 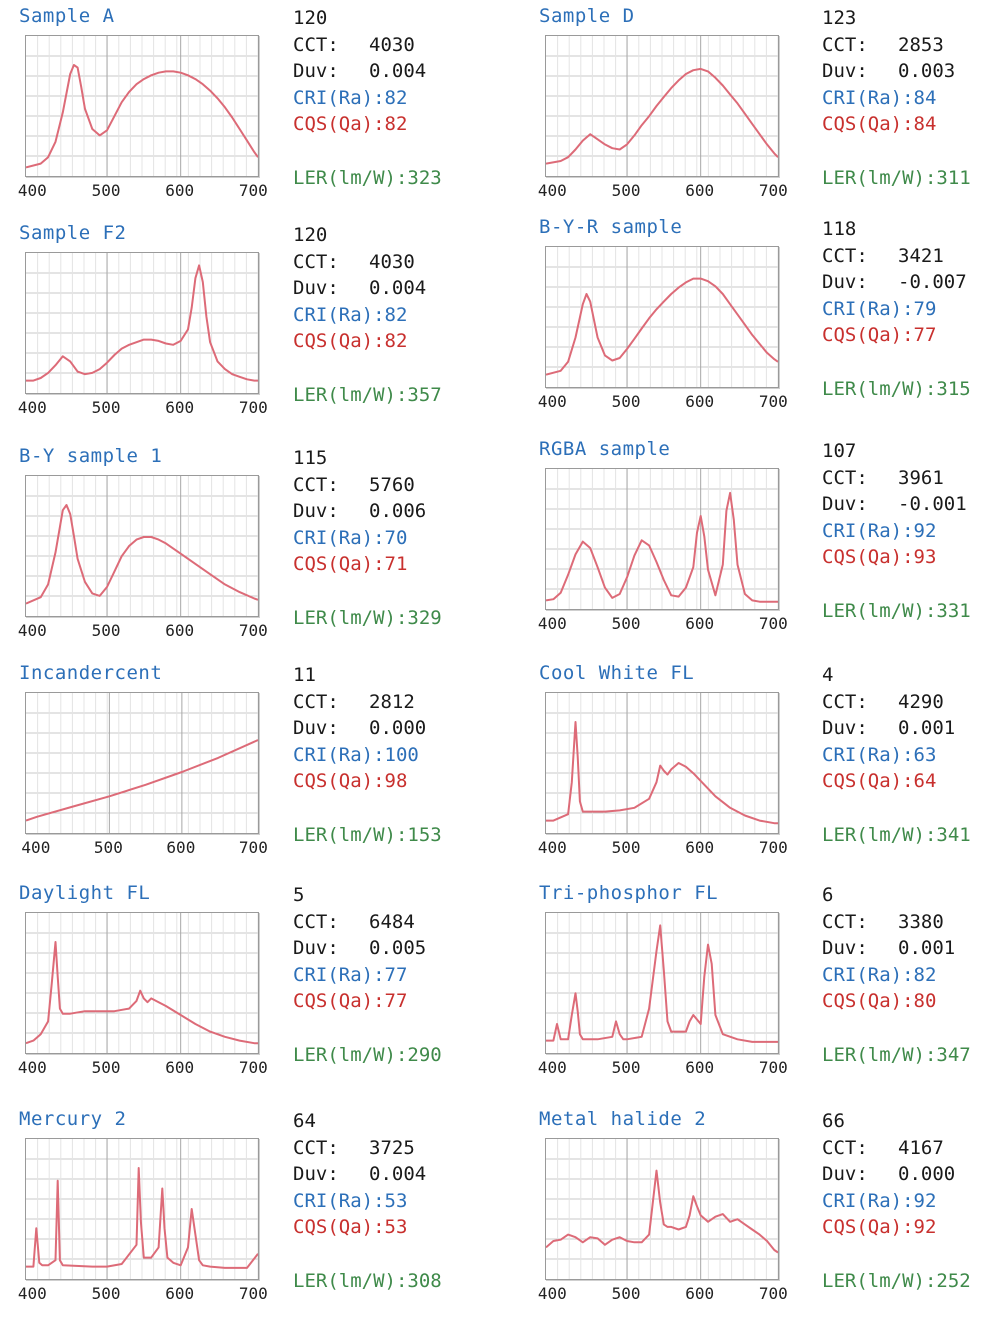 I want to click on cqs-row: CQS(Qa):64, so click(x=902, y=781).